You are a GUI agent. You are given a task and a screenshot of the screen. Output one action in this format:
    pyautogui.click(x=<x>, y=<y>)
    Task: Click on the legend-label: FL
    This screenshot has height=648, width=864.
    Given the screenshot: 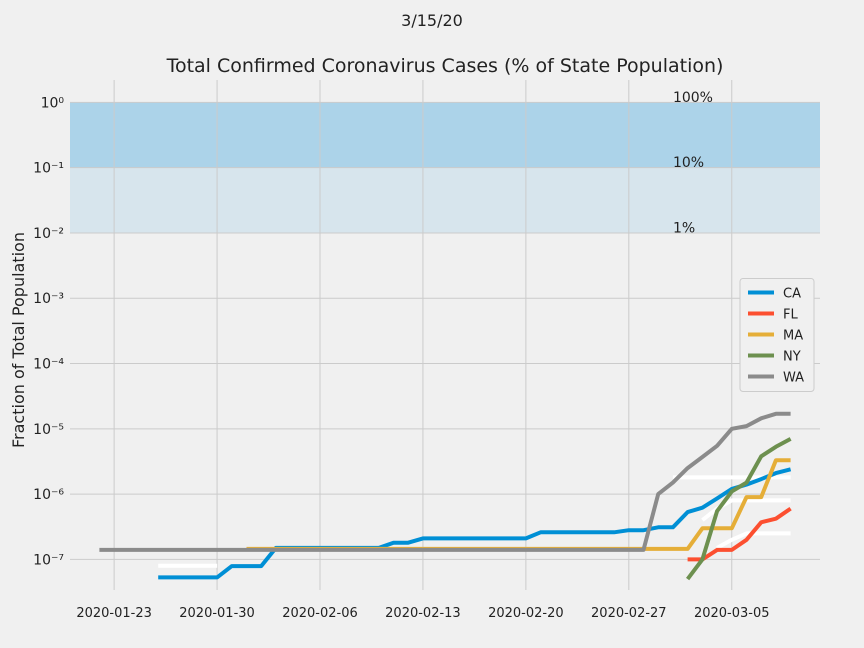 What is the action you would take?
    pyautogui.click(x=790, y=315)
    